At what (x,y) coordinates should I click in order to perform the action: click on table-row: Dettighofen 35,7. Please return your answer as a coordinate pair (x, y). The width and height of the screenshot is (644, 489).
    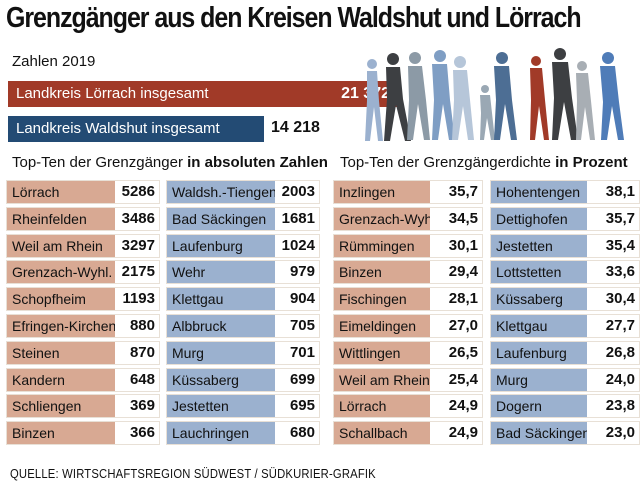
    Looking at the image, I should click on (565, 218).